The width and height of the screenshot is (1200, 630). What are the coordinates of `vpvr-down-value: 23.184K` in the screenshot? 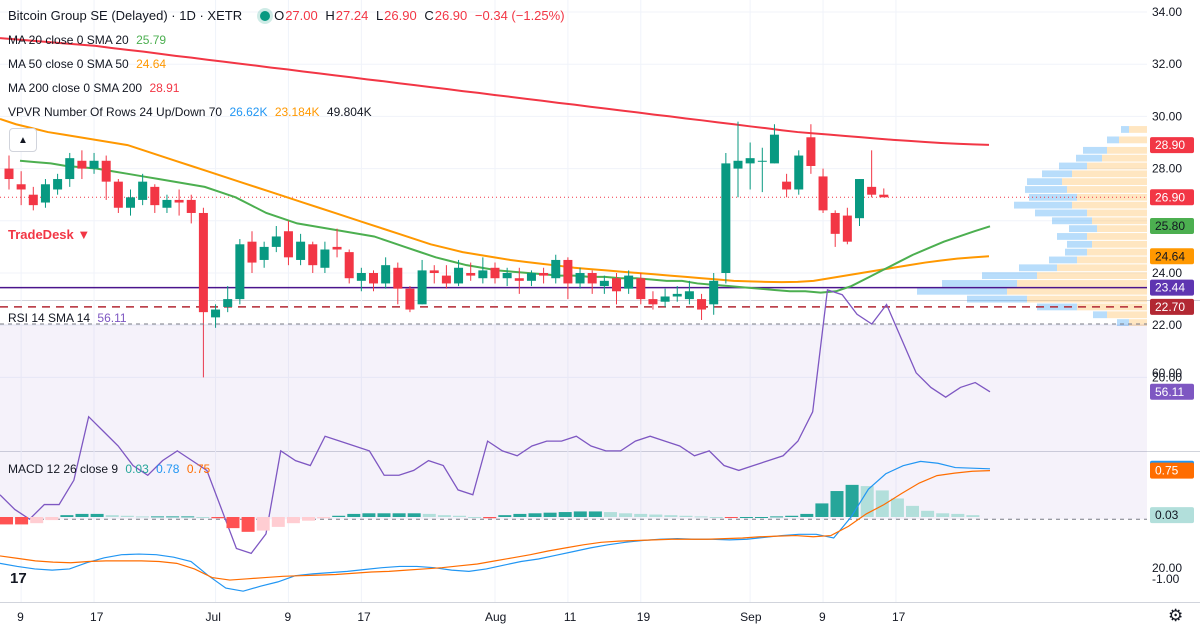 It's located at (297, 112).